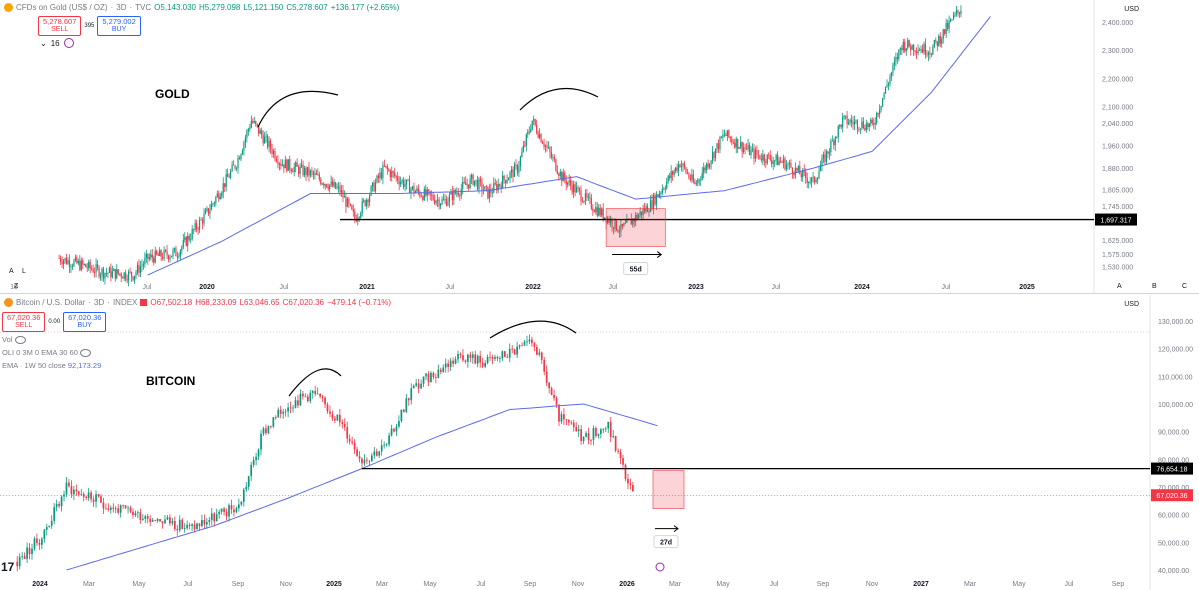  What do you see at coordinates (636, 270) in the screenshot?
I see `duration-label: 55d` at bounding box center [636, 270].